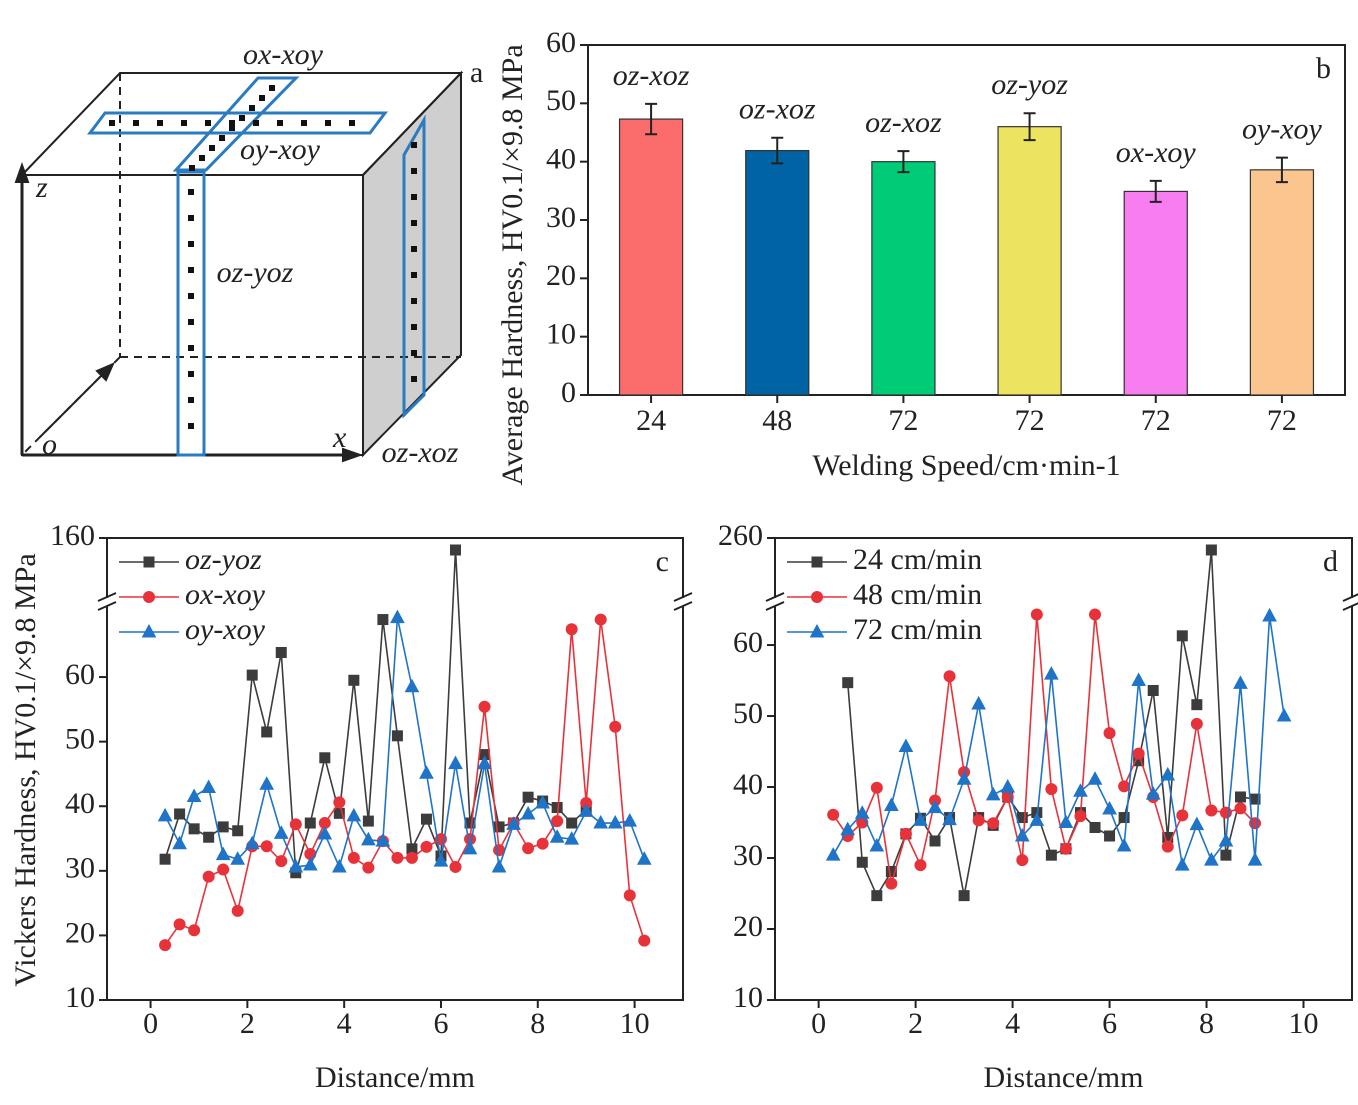  I want to click on side-face, so click(412, 264).